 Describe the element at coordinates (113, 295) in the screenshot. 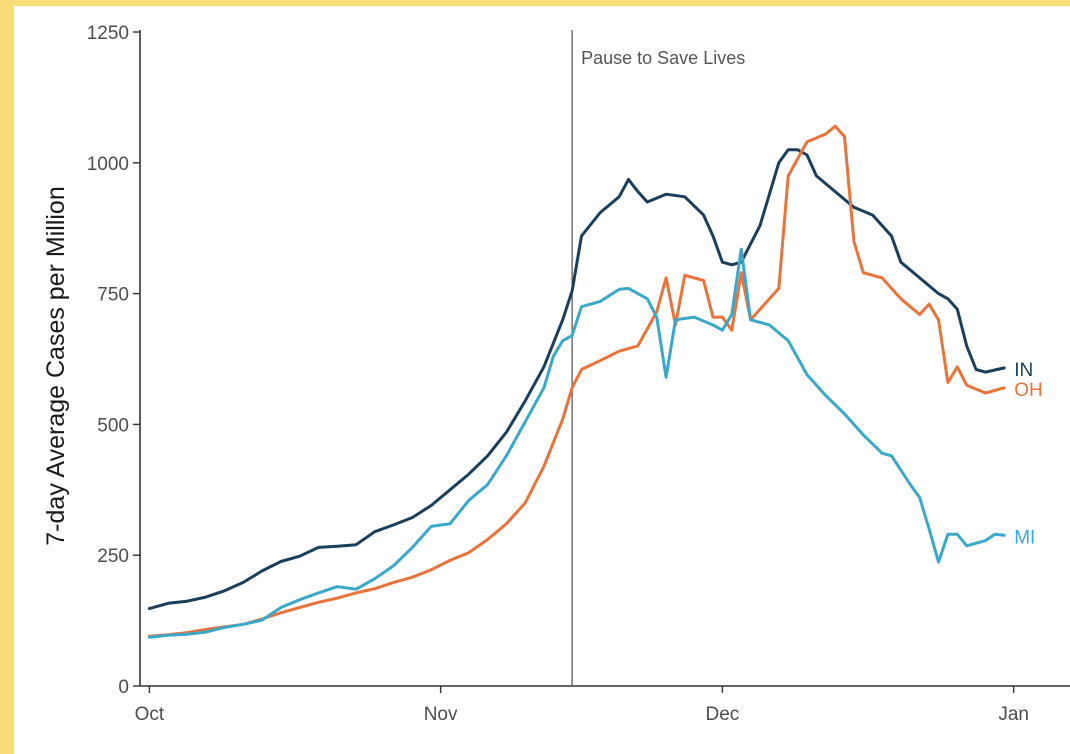

I see `y-tick-label: 750` at that location.